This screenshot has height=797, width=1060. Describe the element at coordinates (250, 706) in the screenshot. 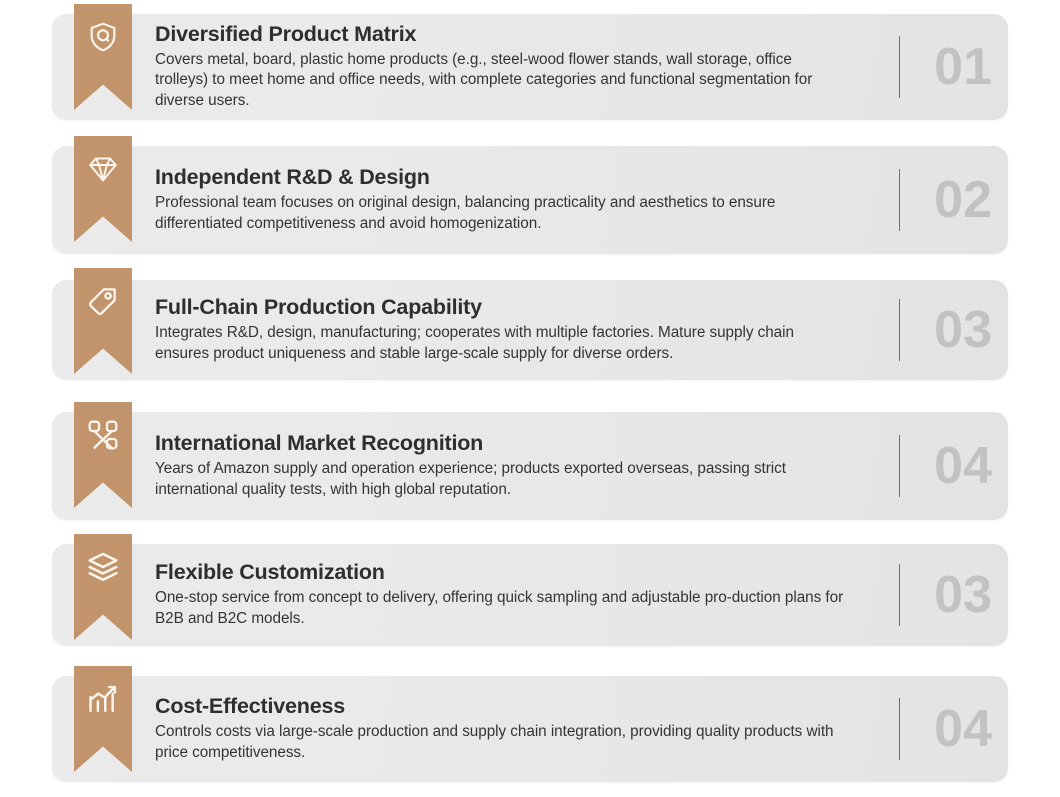

I see `card-title: Cost-Effectiveness` at that location.